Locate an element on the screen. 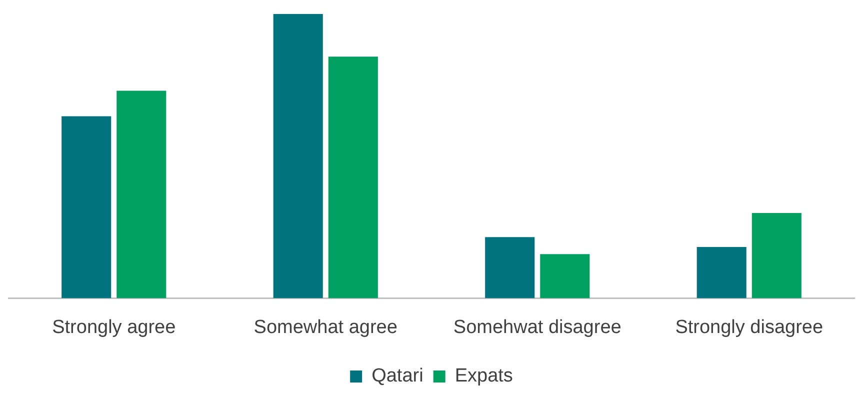 Image resolution: width=863 pixels, height=404 pixels. legend-label: Expats is located at coordinates (483, 376).